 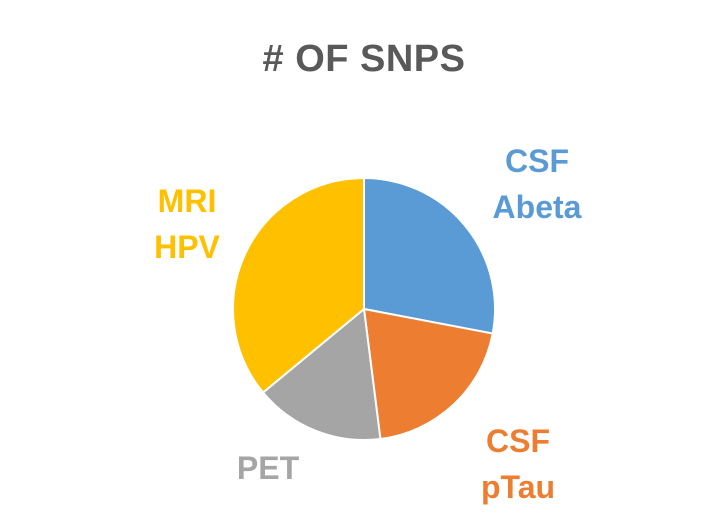 I want to click on slice-label-line: PET, so click(x=268, y=468).